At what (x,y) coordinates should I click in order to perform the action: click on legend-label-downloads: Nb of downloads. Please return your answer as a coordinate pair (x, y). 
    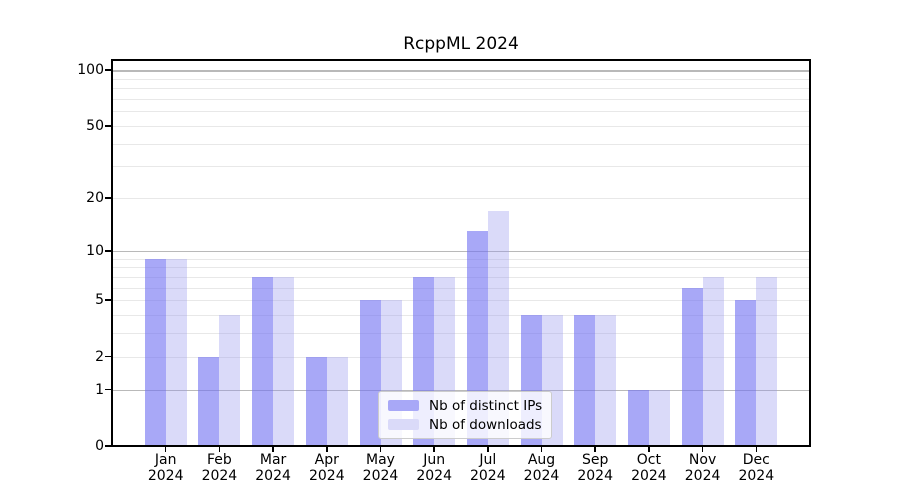
    Looking at the image, I should click on (485, 424).